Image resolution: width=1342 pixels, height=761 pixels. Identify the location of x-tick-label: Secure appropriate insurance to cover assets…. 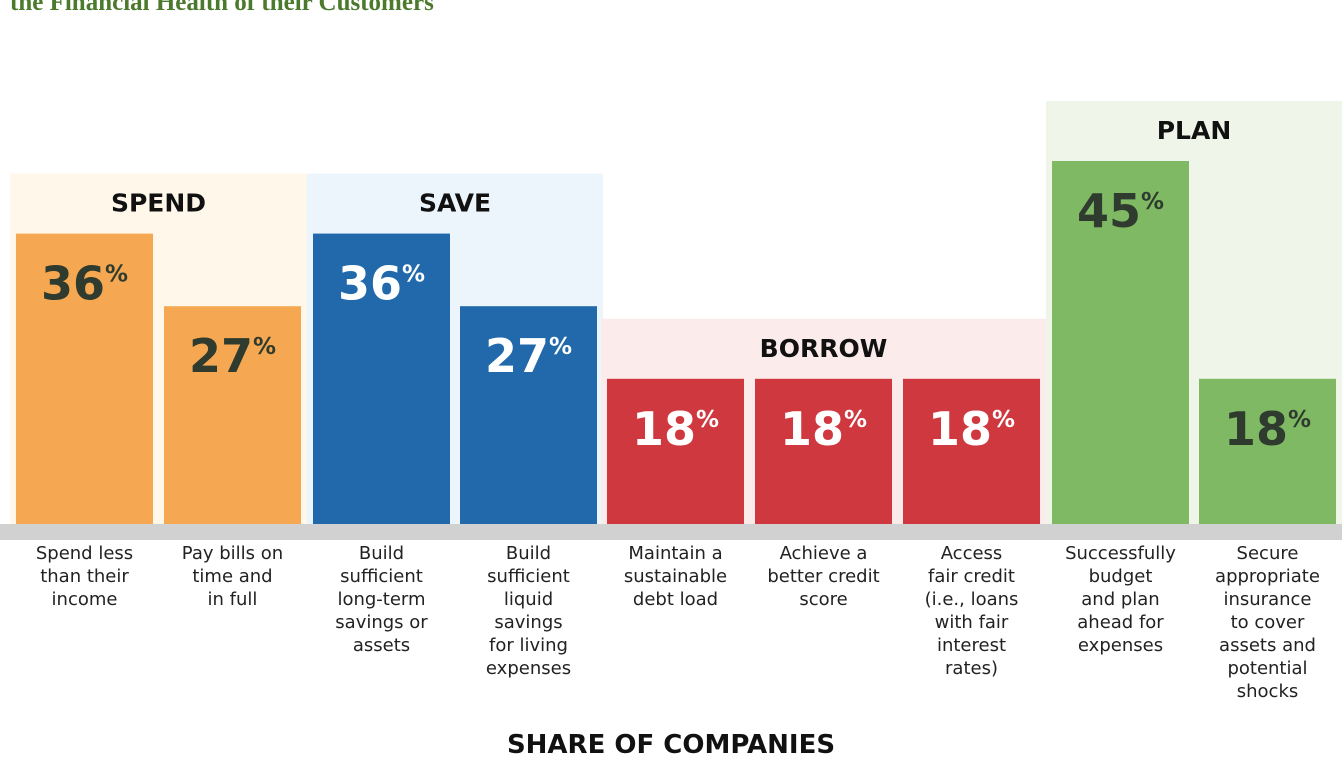
(1267, 622).